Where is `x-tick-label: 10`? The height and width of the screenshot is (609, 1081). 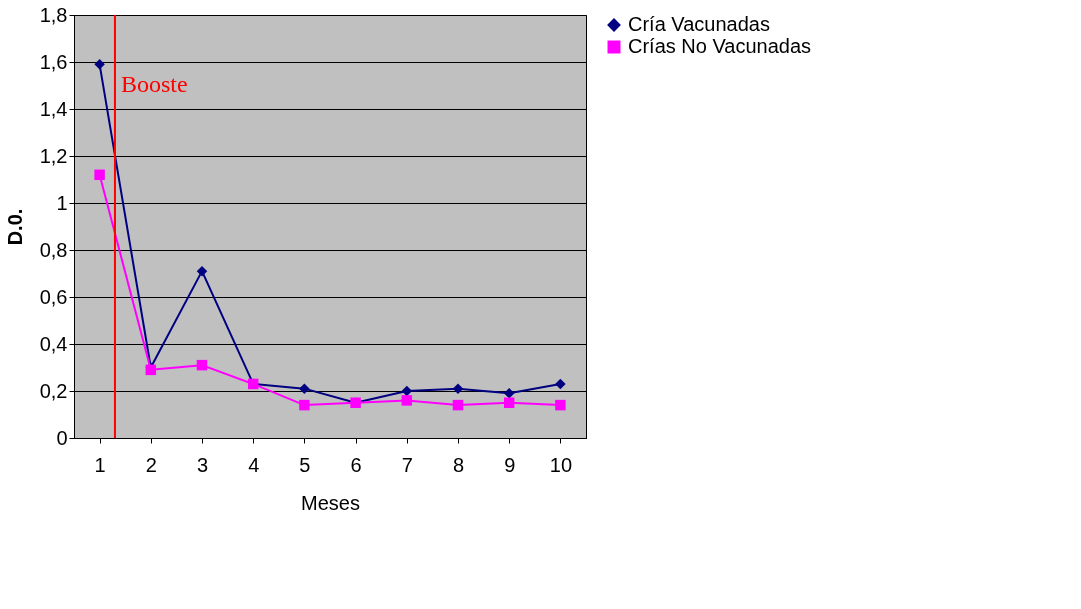 x-tick-label: 10 is located at coordinates (561, 464).